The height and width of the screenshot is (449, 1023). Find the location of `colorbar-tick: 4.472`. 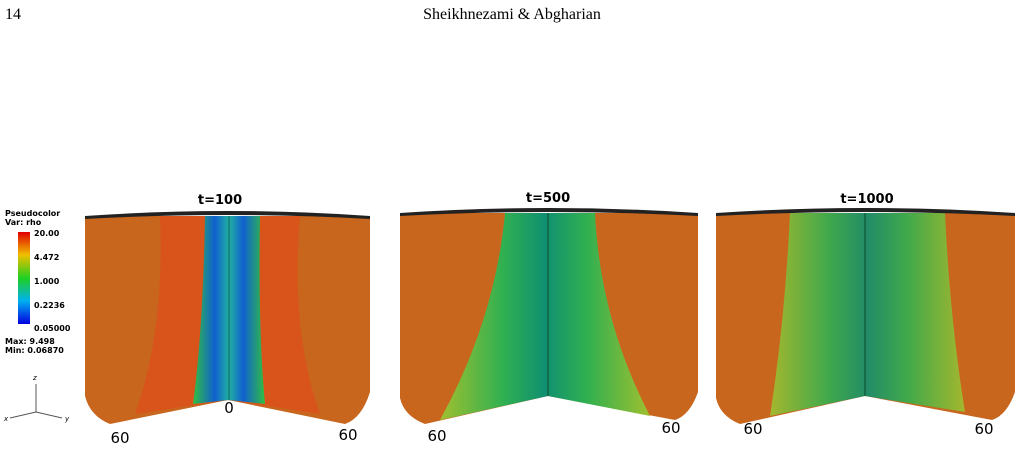

colorbar-tick: 4.472 is located at coordinates (46, 257).